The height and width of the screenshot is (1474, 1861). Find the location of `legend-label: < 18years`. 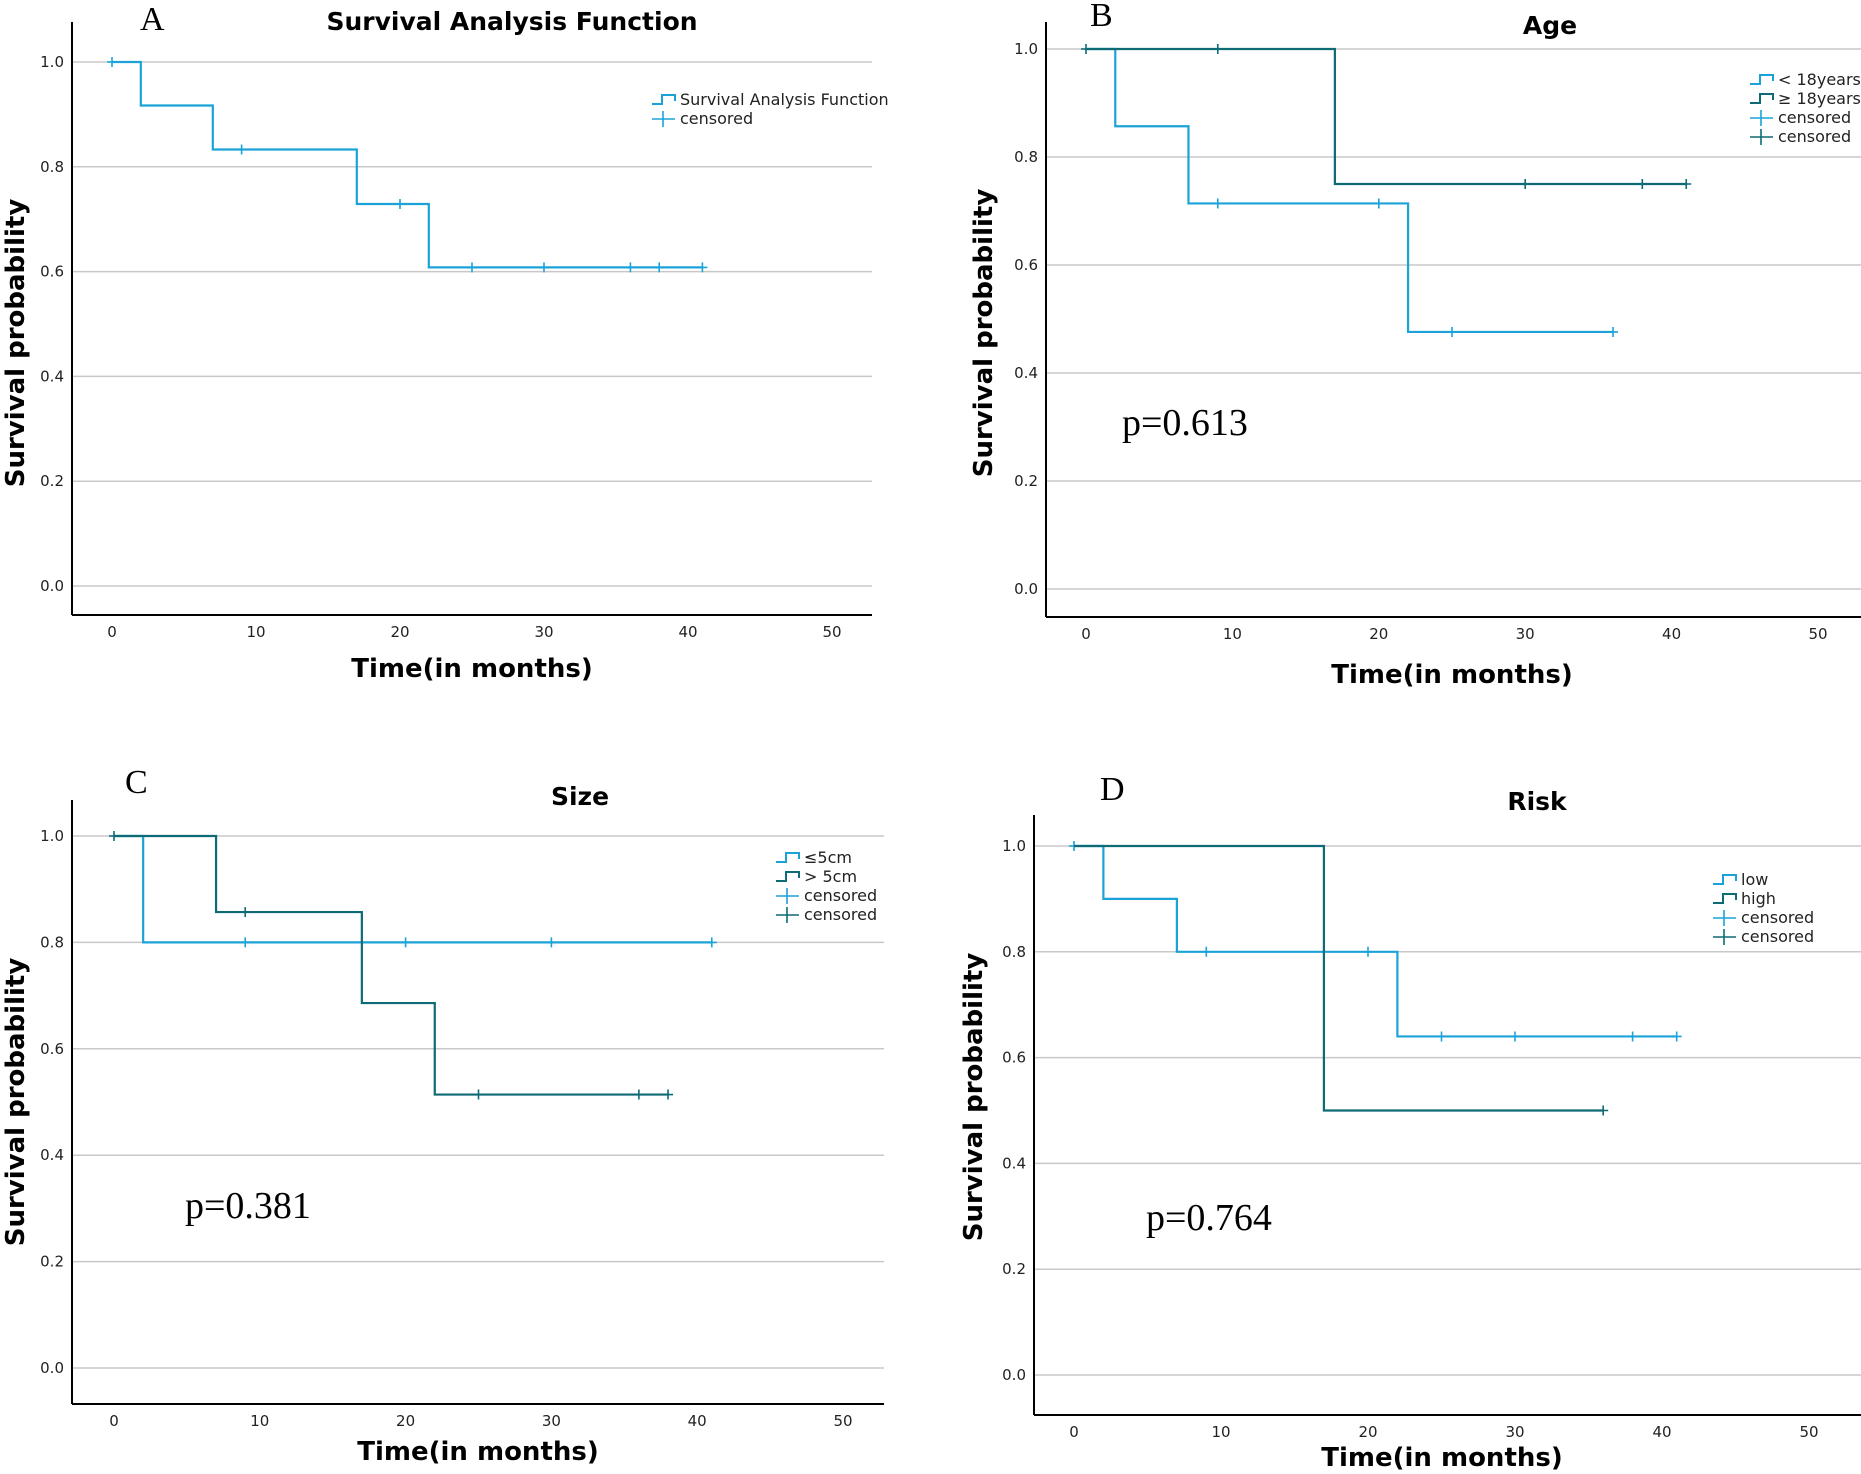

legend-label: < 18years is located at coordinates (1819, 79).